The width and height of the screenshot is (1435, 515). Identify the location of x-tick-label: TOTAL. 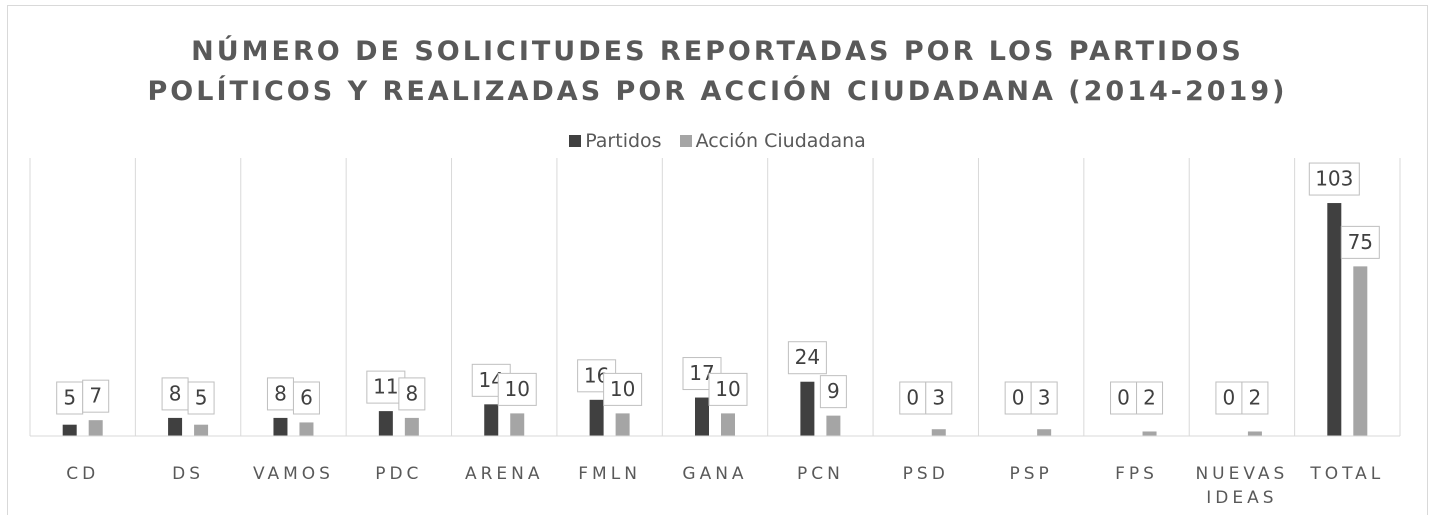
(1347, 474).